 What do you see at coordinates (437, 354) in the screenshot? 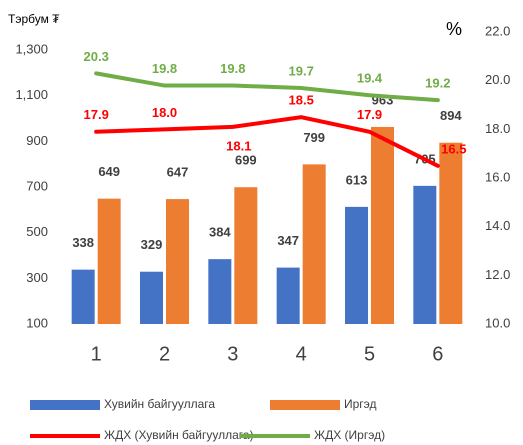
I see `x-tick-label: 6` at bounding box center [437, 354].